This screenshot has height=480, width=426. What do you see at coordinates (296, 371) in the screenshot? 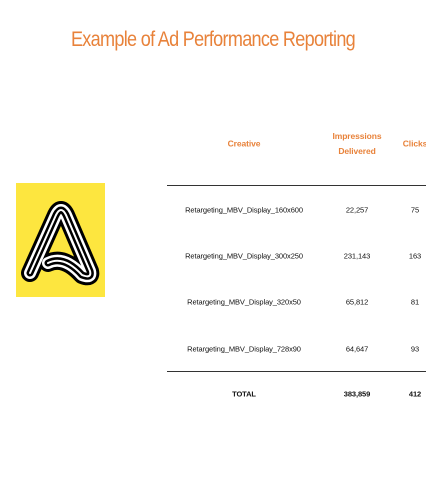
I see `total-rule` at bounding box center [296, 371].